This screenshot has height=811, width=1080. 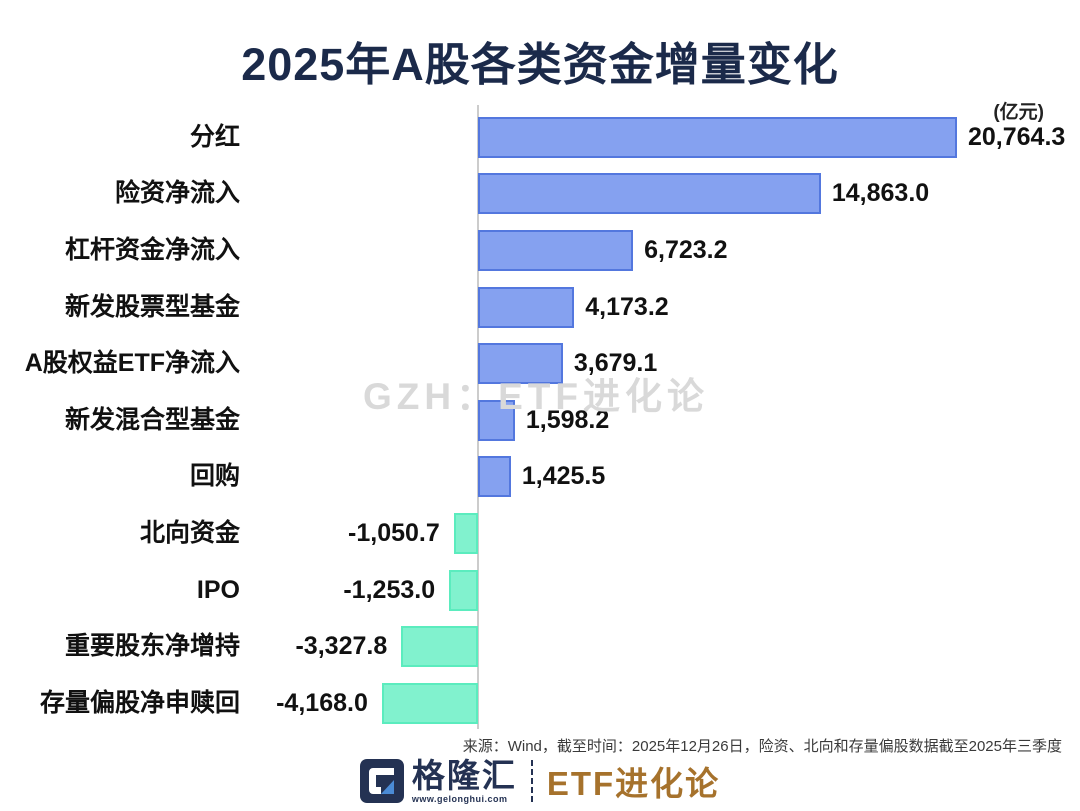 What do you see at coordinates (139, 702) in the screenshot?
I see `category-label: 存量偏股净申赎回` at bounding box center [139, 702].